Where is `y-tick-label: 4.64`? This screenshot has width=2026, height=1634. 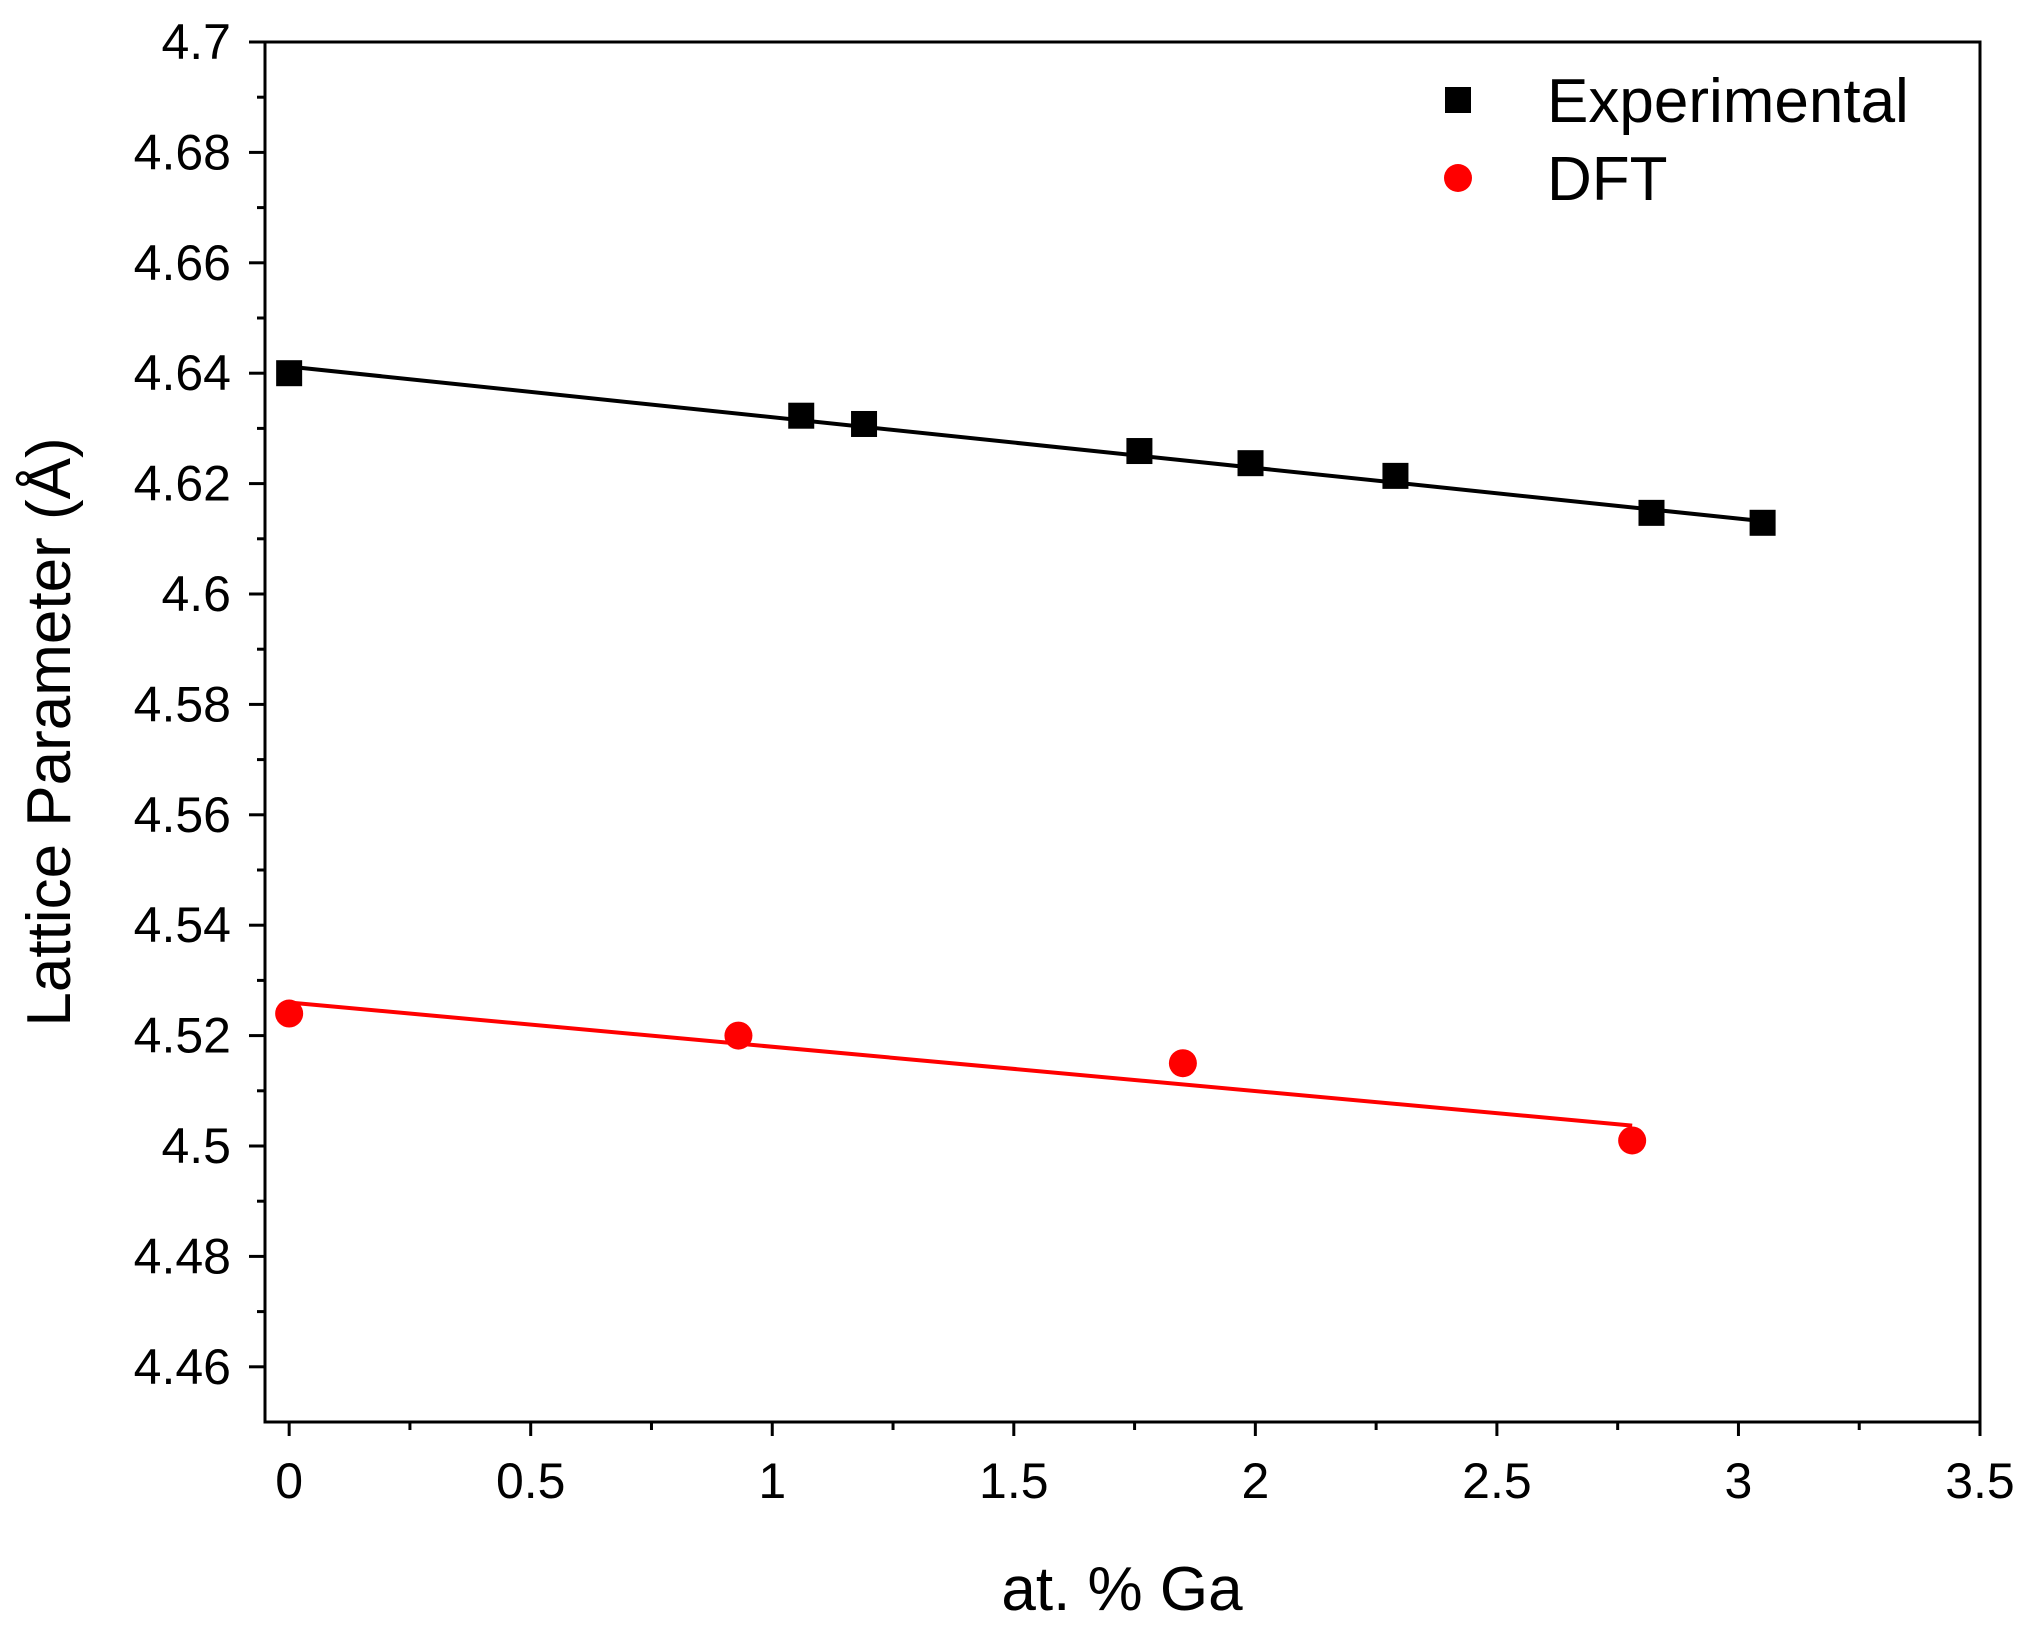 y-tick-label: 4.64 is located at coordinates (182, 373).